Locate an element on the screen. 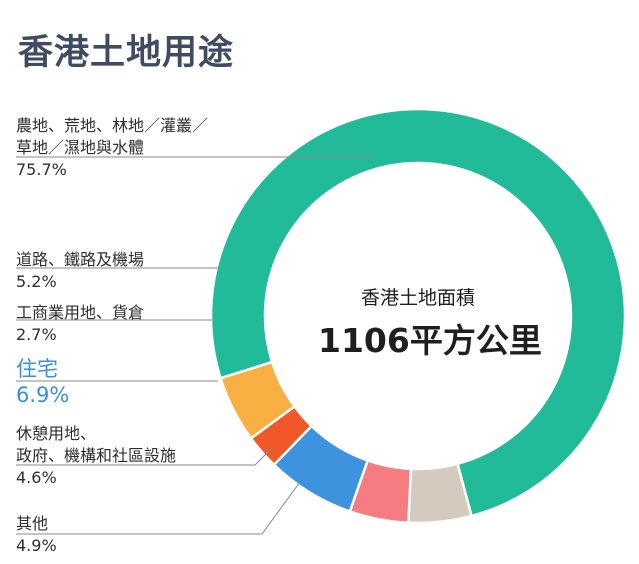  label-agri: 農地、荒地、林地／灌叢／ 草地／濕地與水體 75.7% is located at coordinates (112, 148).